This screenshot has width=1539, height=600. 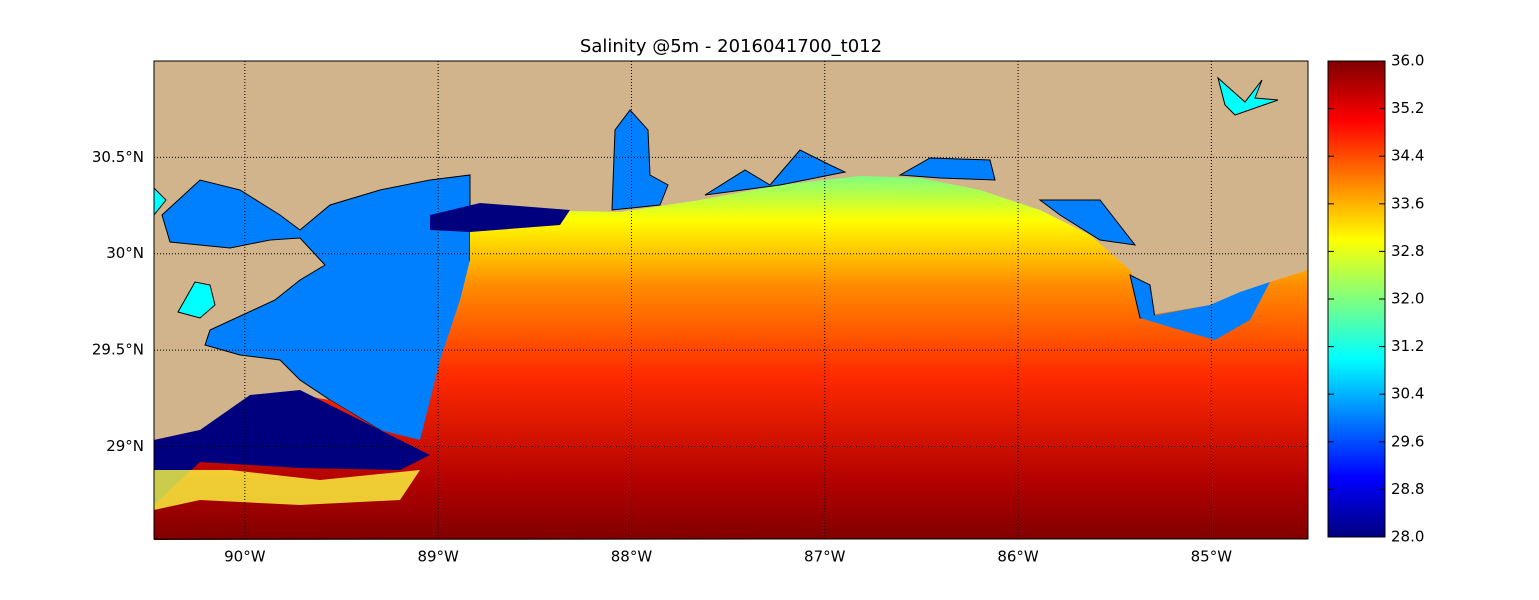 What do you see at coordinates (1018, 557) in the screenshot?
I see `x-tick-label: 86°W` at bounding box center [1018, 557].